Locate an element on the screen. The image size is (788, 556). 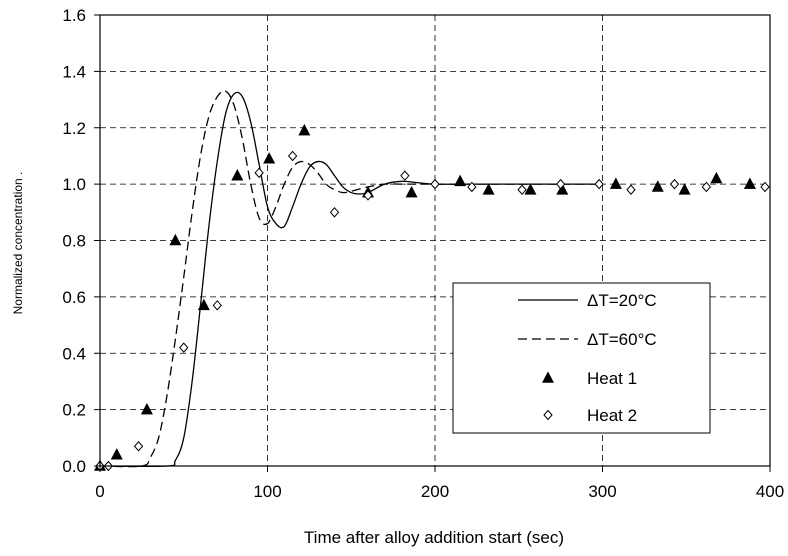
x-axis-label: Time after alloy addition start (sec) is located at coordinates (434, 537).